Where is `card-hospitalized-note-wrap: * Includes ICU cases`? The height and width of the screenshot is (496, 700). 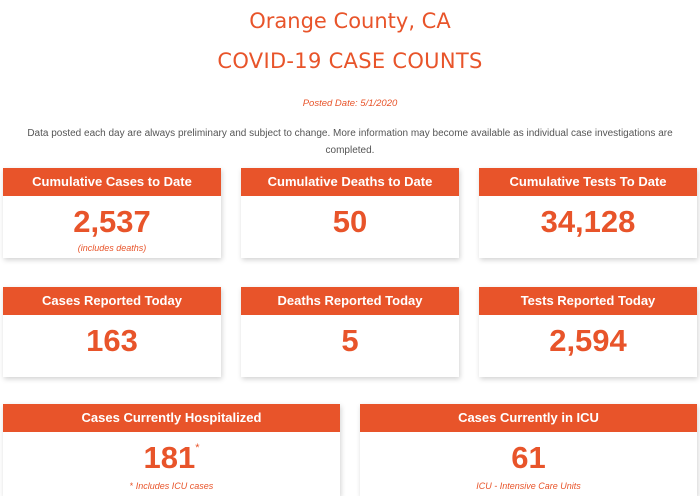
card-hospitalized-note-wrap: * Includes ICU cases is located at coordinates (171, 486).